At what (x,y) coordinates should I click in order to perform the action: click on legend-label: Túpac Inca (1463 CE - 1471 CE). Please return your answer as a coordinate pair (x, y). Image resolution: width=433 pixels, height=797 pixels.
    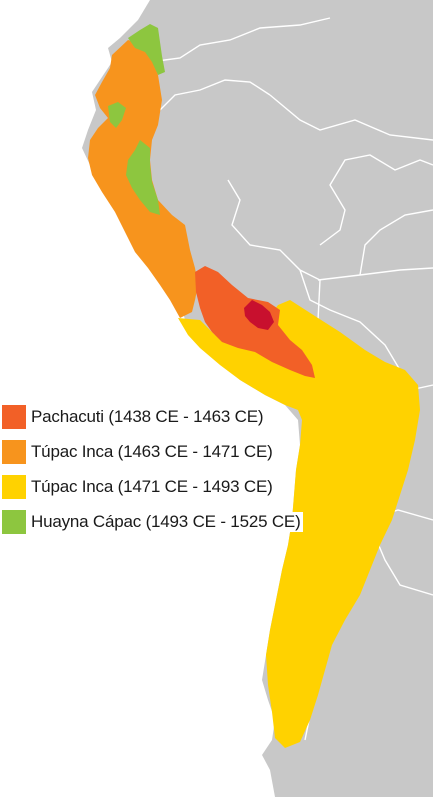
    Looking at the image, I should click on (153, 451).